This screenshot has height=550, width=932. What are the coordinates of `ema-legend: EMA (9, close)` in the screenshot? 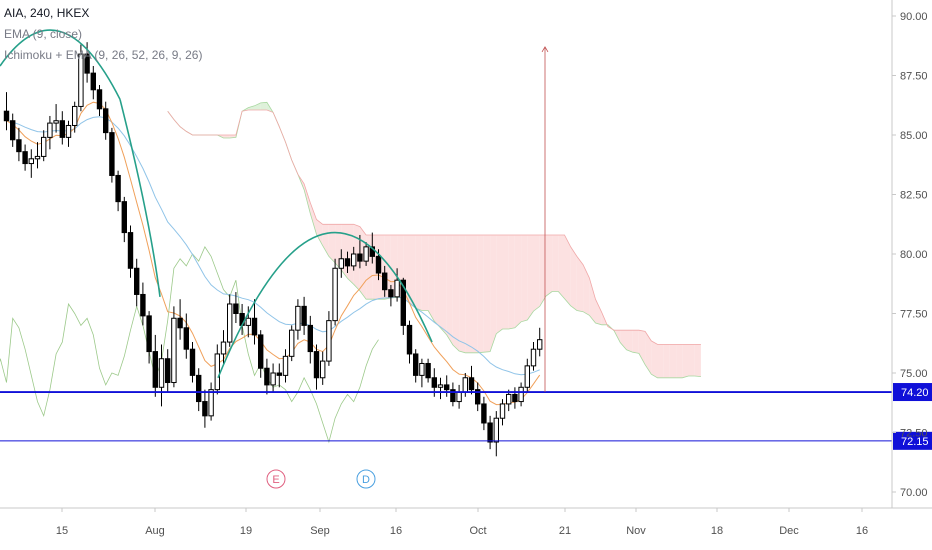 It's located at (43, 34).